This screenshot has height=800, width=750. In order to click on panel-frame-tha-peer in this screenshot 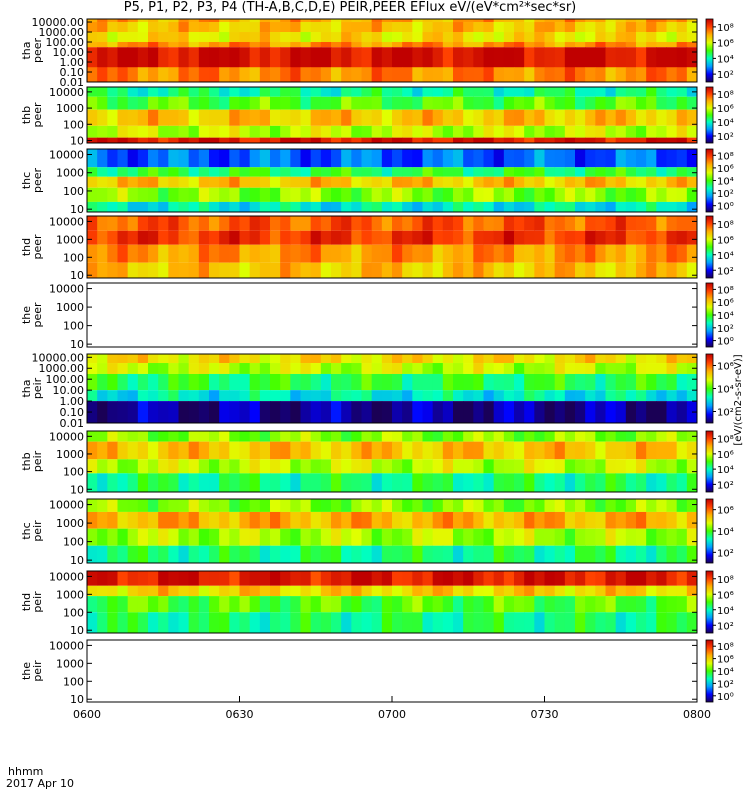, I will do `click(392, 50)`.